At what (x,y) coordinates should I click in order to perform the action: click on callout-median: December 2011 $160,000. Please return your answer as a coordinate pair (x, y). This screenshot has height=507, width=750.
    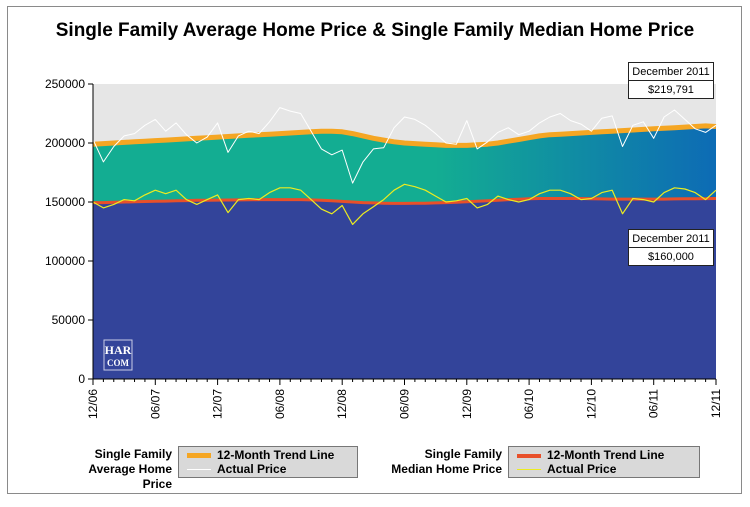
    Looking at the image, I should click on (671, 247).